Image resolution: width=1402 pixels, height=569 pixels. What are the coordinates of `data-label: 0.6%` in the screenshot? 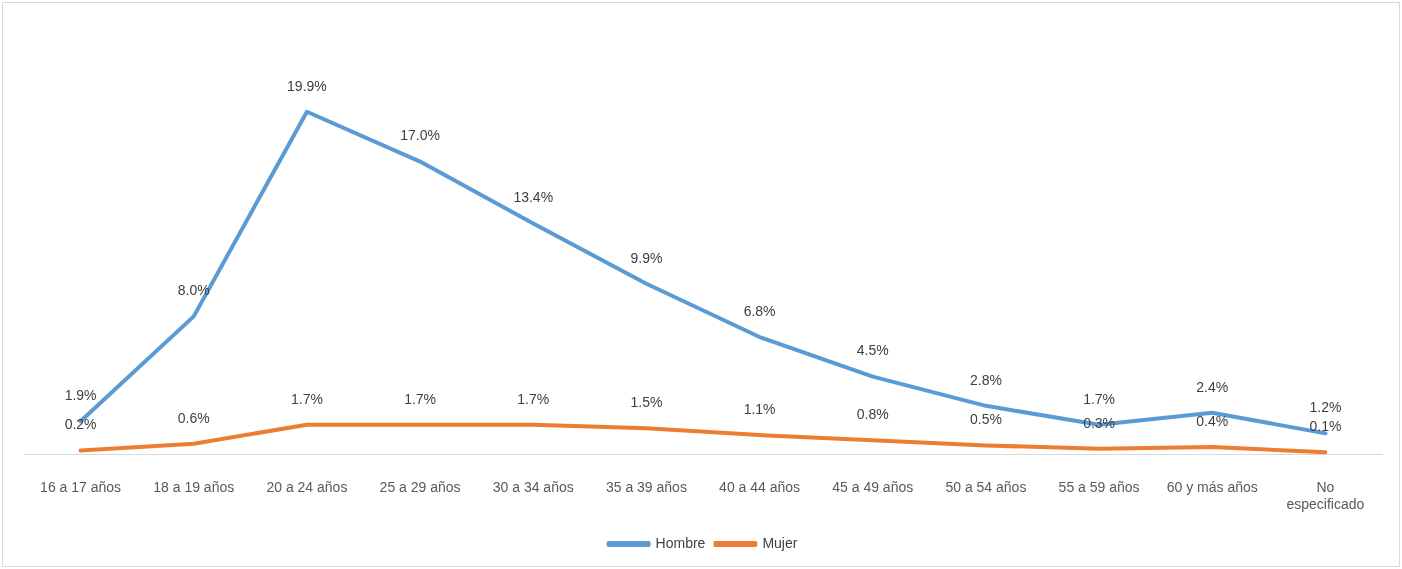 It's located at (193, 417).